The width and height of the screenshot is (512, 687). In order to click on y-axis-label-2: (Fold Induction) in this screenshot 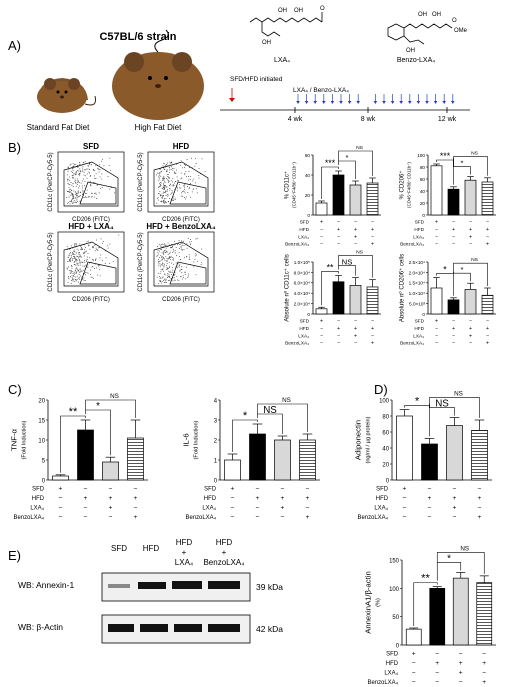, I will do `click(197, 439)`.